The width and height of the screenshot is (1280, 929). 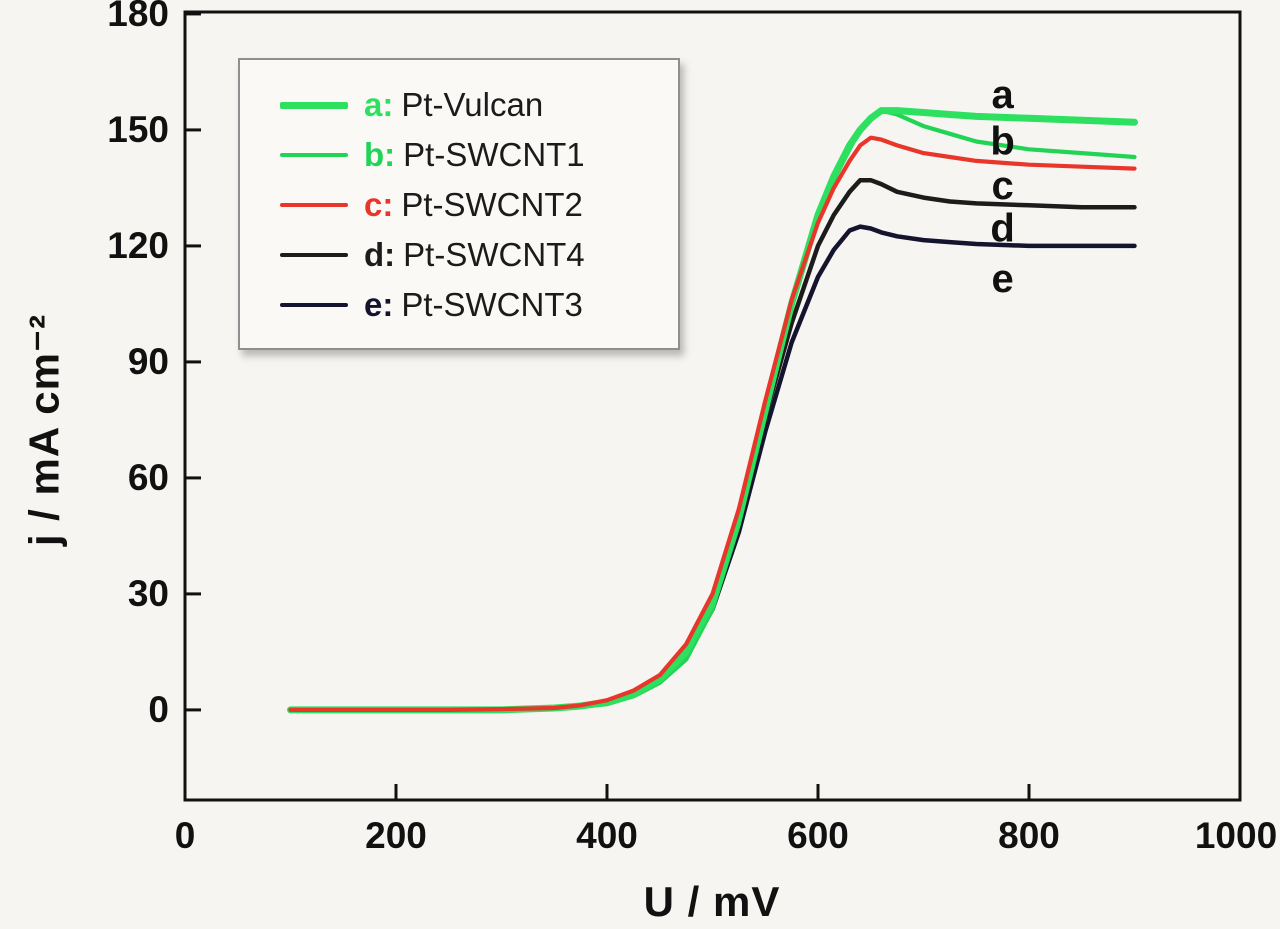 What do you see at coordinates (1002, 229) in the screenshot?
I see `curve-label-d: d` at bounding box center [1002, 229].